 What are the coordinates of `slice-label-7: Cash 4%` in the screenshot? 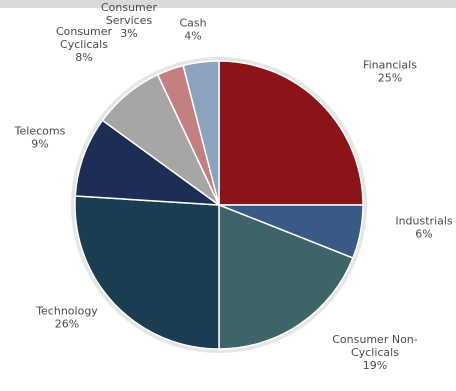 It's located at (192, 30).